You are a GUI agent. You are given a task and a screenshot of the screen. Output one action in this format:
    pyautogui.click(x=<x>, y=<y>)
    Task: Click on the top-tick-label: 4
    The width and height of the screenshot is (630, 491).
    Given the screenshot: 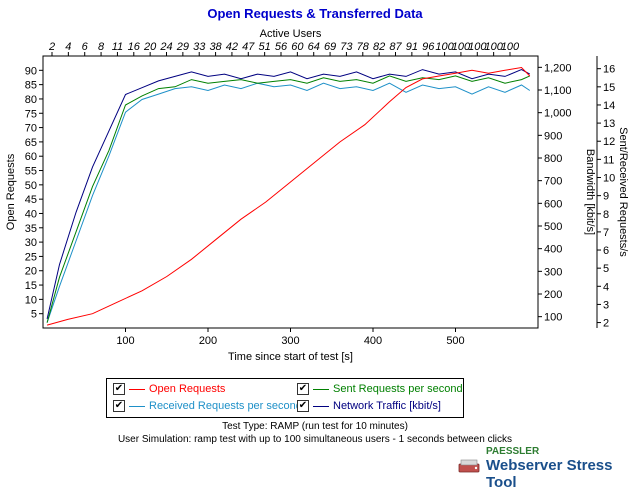 What is the action you would take?
    pyautogui.click(x=68, y=47)
    